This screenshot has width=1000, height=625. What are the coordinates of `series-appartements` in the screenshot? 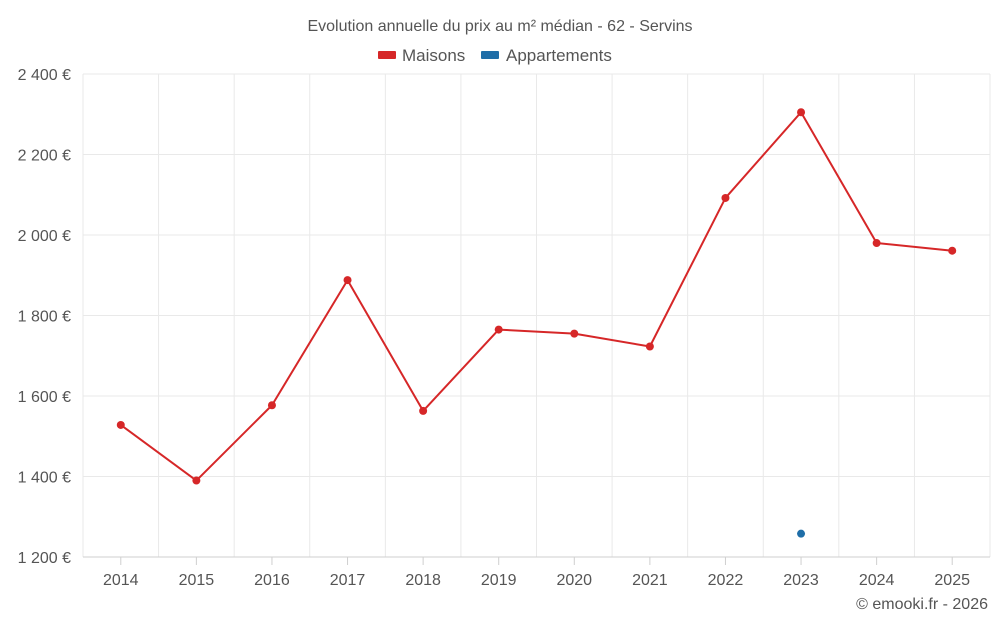 It's located at (801, 533).